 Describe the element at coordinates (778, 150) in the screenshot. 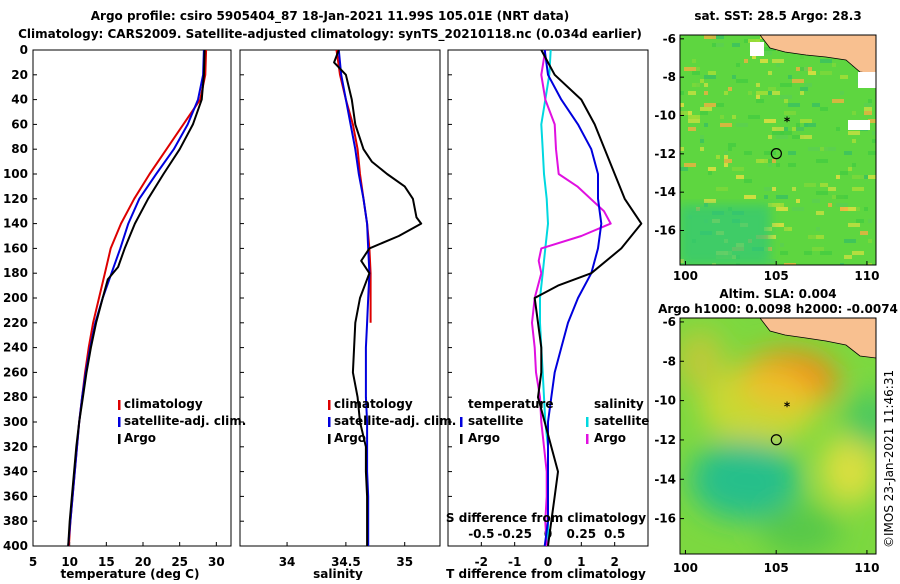

I see `sst-map-frame` at that location.